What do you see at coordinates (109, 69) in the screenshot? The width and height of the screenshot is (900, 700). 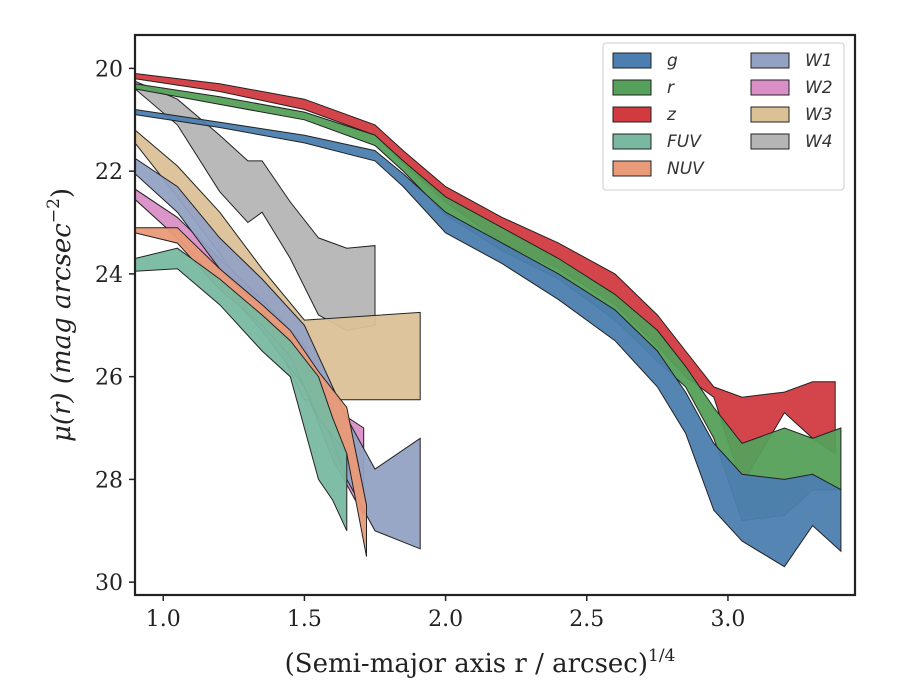 I see `y-tick-label: 20` at bounding box center [109, 69].